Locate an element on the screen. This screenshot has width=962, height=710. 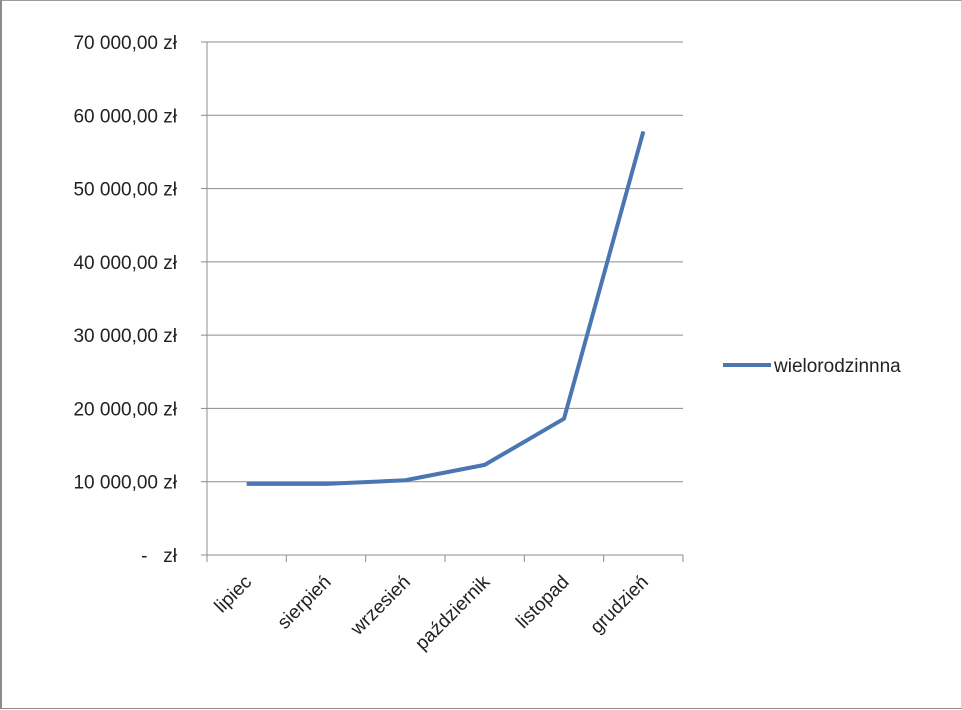
y-tick-label: - zł is located at coordinates (159, 556).